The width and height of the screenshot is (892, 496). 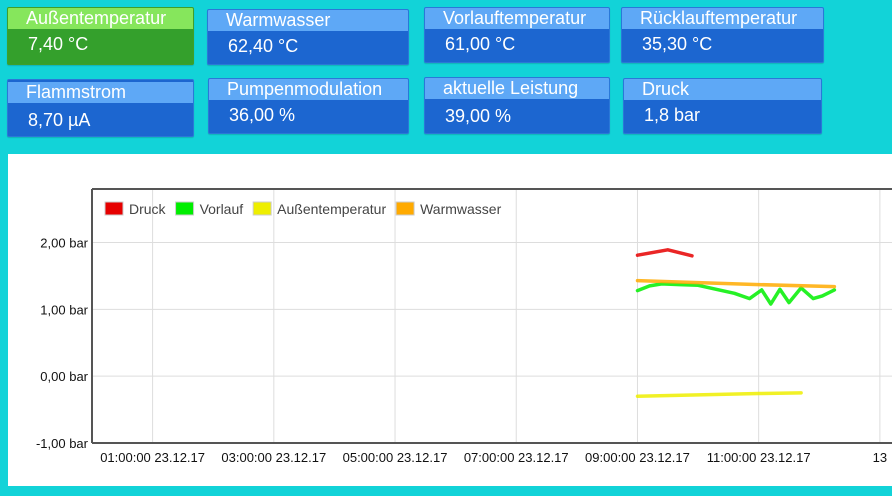 I want to click on y-tick-label: 2,00 bar, so click(x=64, y=242).